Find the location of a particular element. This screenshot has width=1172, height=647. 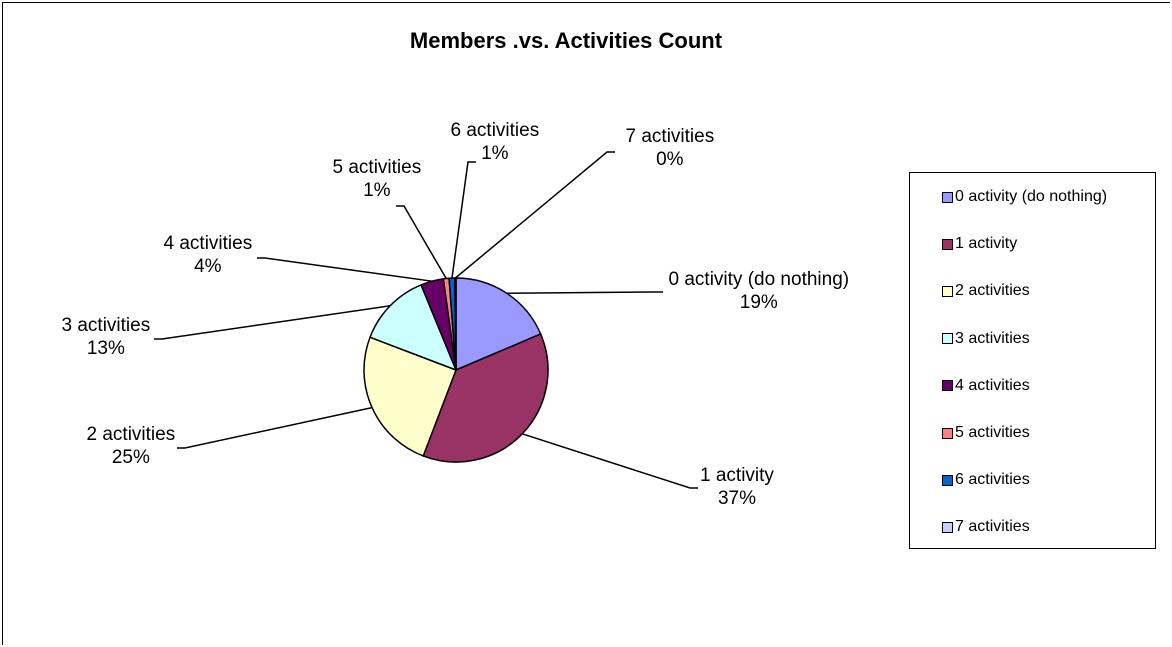

slice-label-percent: 37% is located at coordinates (736, 498).